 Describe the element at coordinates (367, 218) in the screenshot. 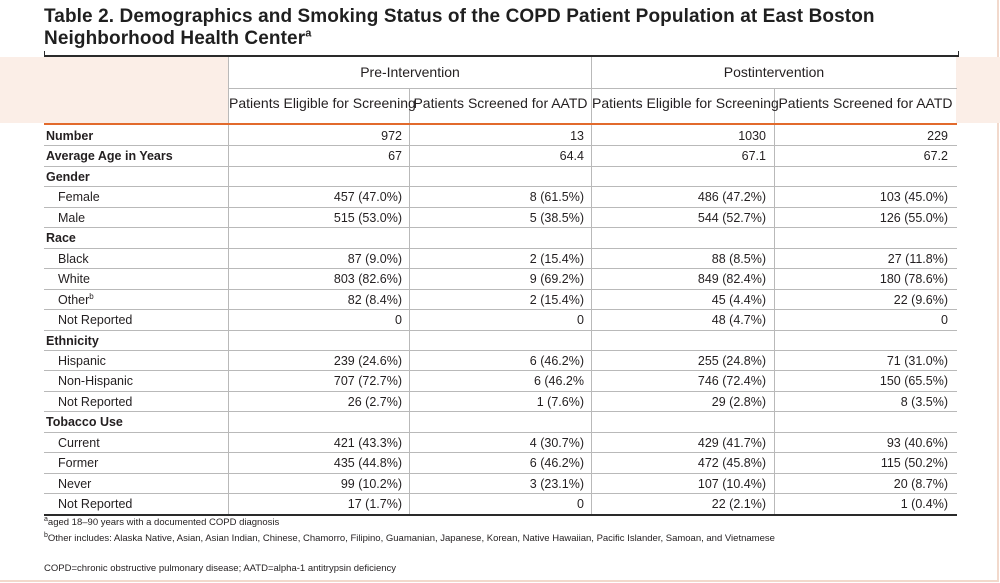

I see `cell-value: 515 (53.0%)` at that location.